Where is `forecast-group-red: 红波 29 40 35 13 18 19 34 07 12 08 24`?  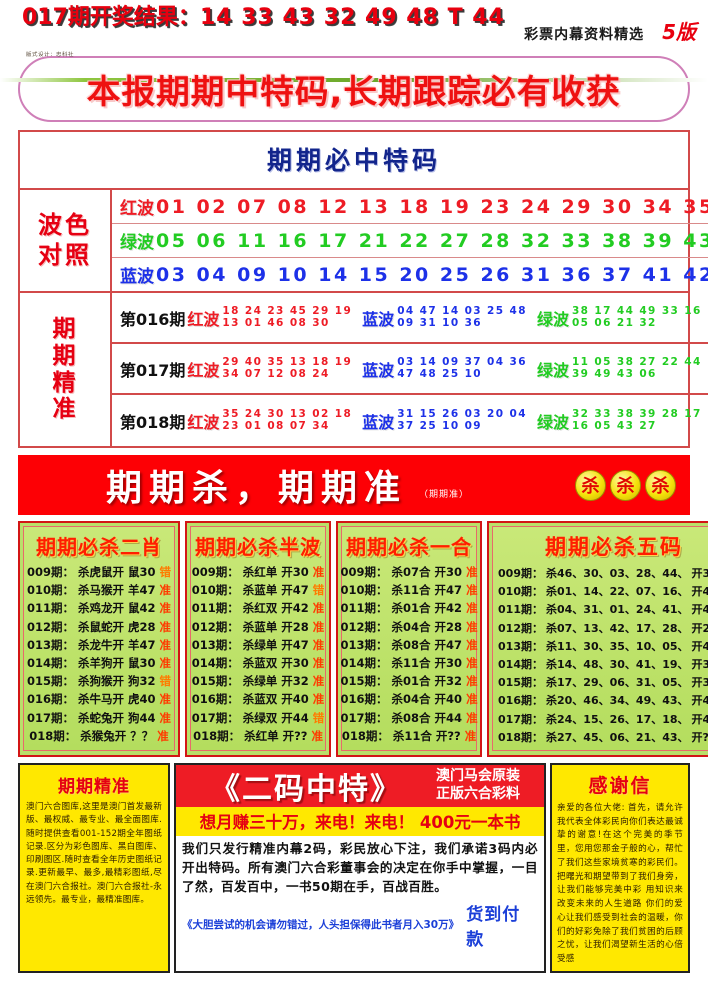 forecast-group-red: 红波 29 40 35 13 18 19 34 07 12 08 24 is located at coordinates (269, 369).